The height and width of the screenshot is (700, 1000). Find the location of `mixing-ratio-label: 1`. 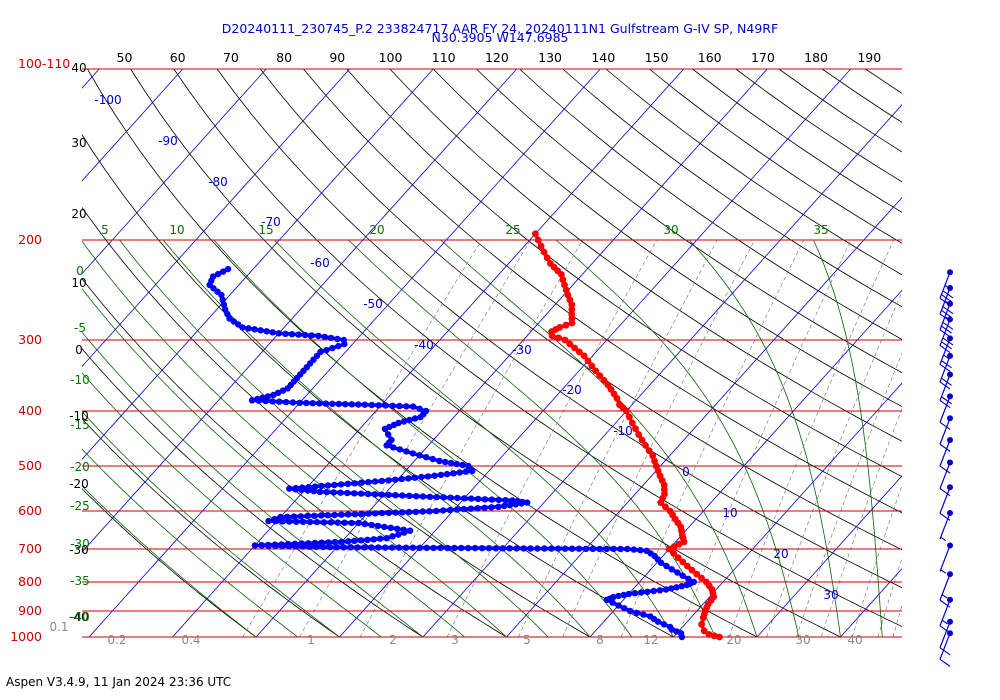

mixing-ratio-label: 1 is located at coordinates (311, 640).